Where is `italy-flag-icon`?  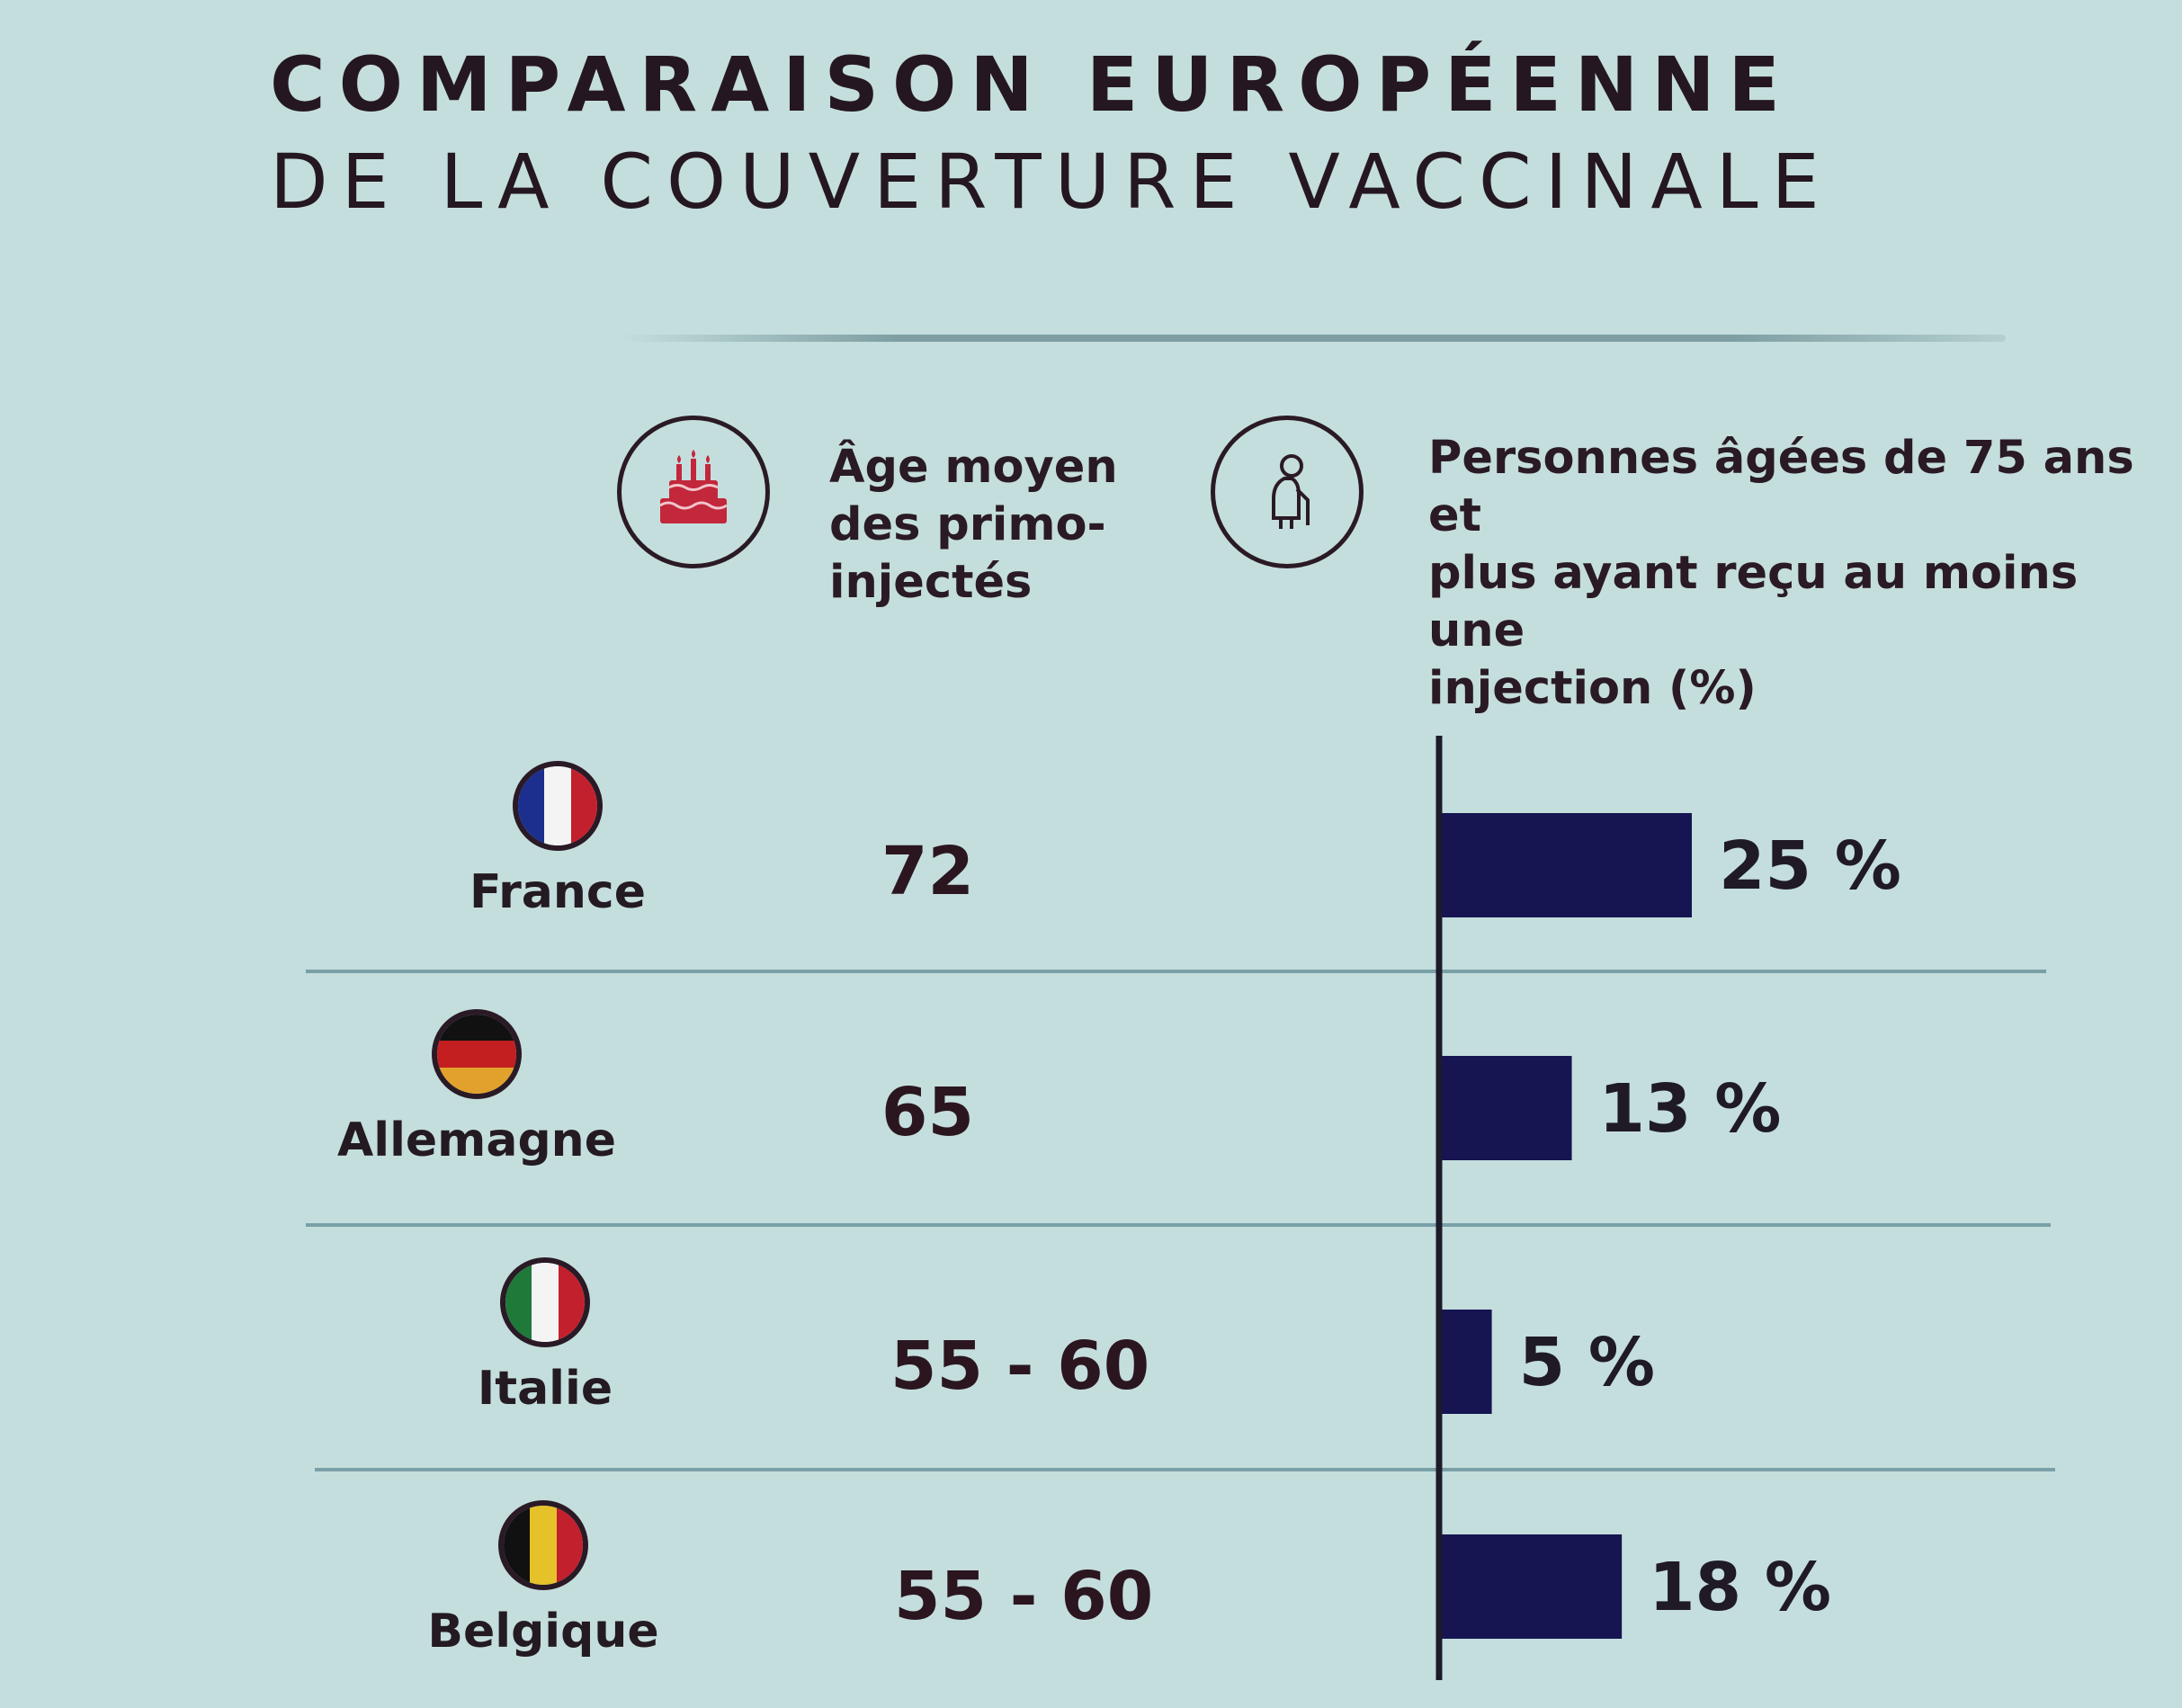
italy-flag-icon is located at coordinates (545, 1302).